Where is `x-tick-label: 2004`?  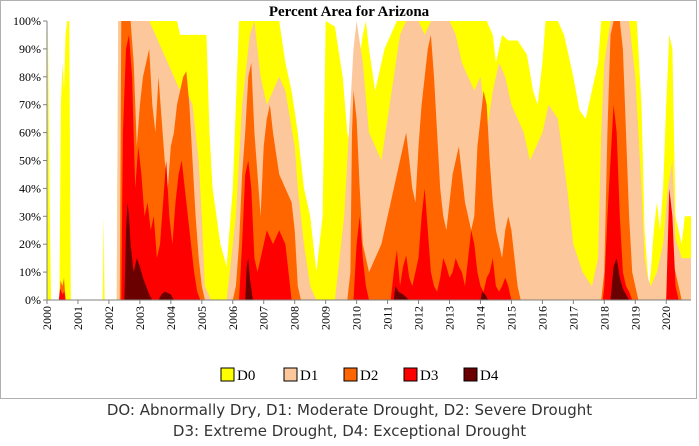
x-tick-label: 2004 is located at coordinates (171, 318).